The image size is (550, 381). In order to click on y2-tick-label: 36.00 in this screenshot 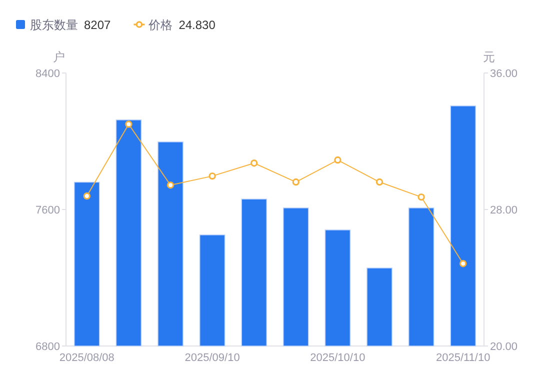, I will do `click(504, 74)`.